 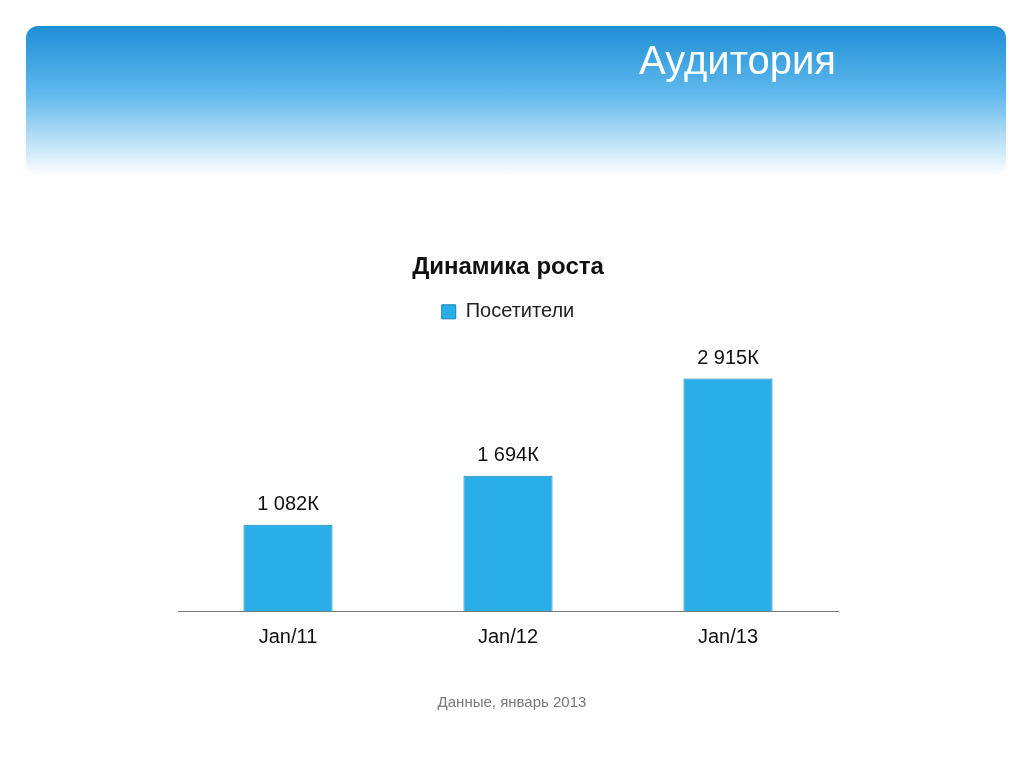 I want to click on chart-title: Аудитория, so click(x=737, y=60).